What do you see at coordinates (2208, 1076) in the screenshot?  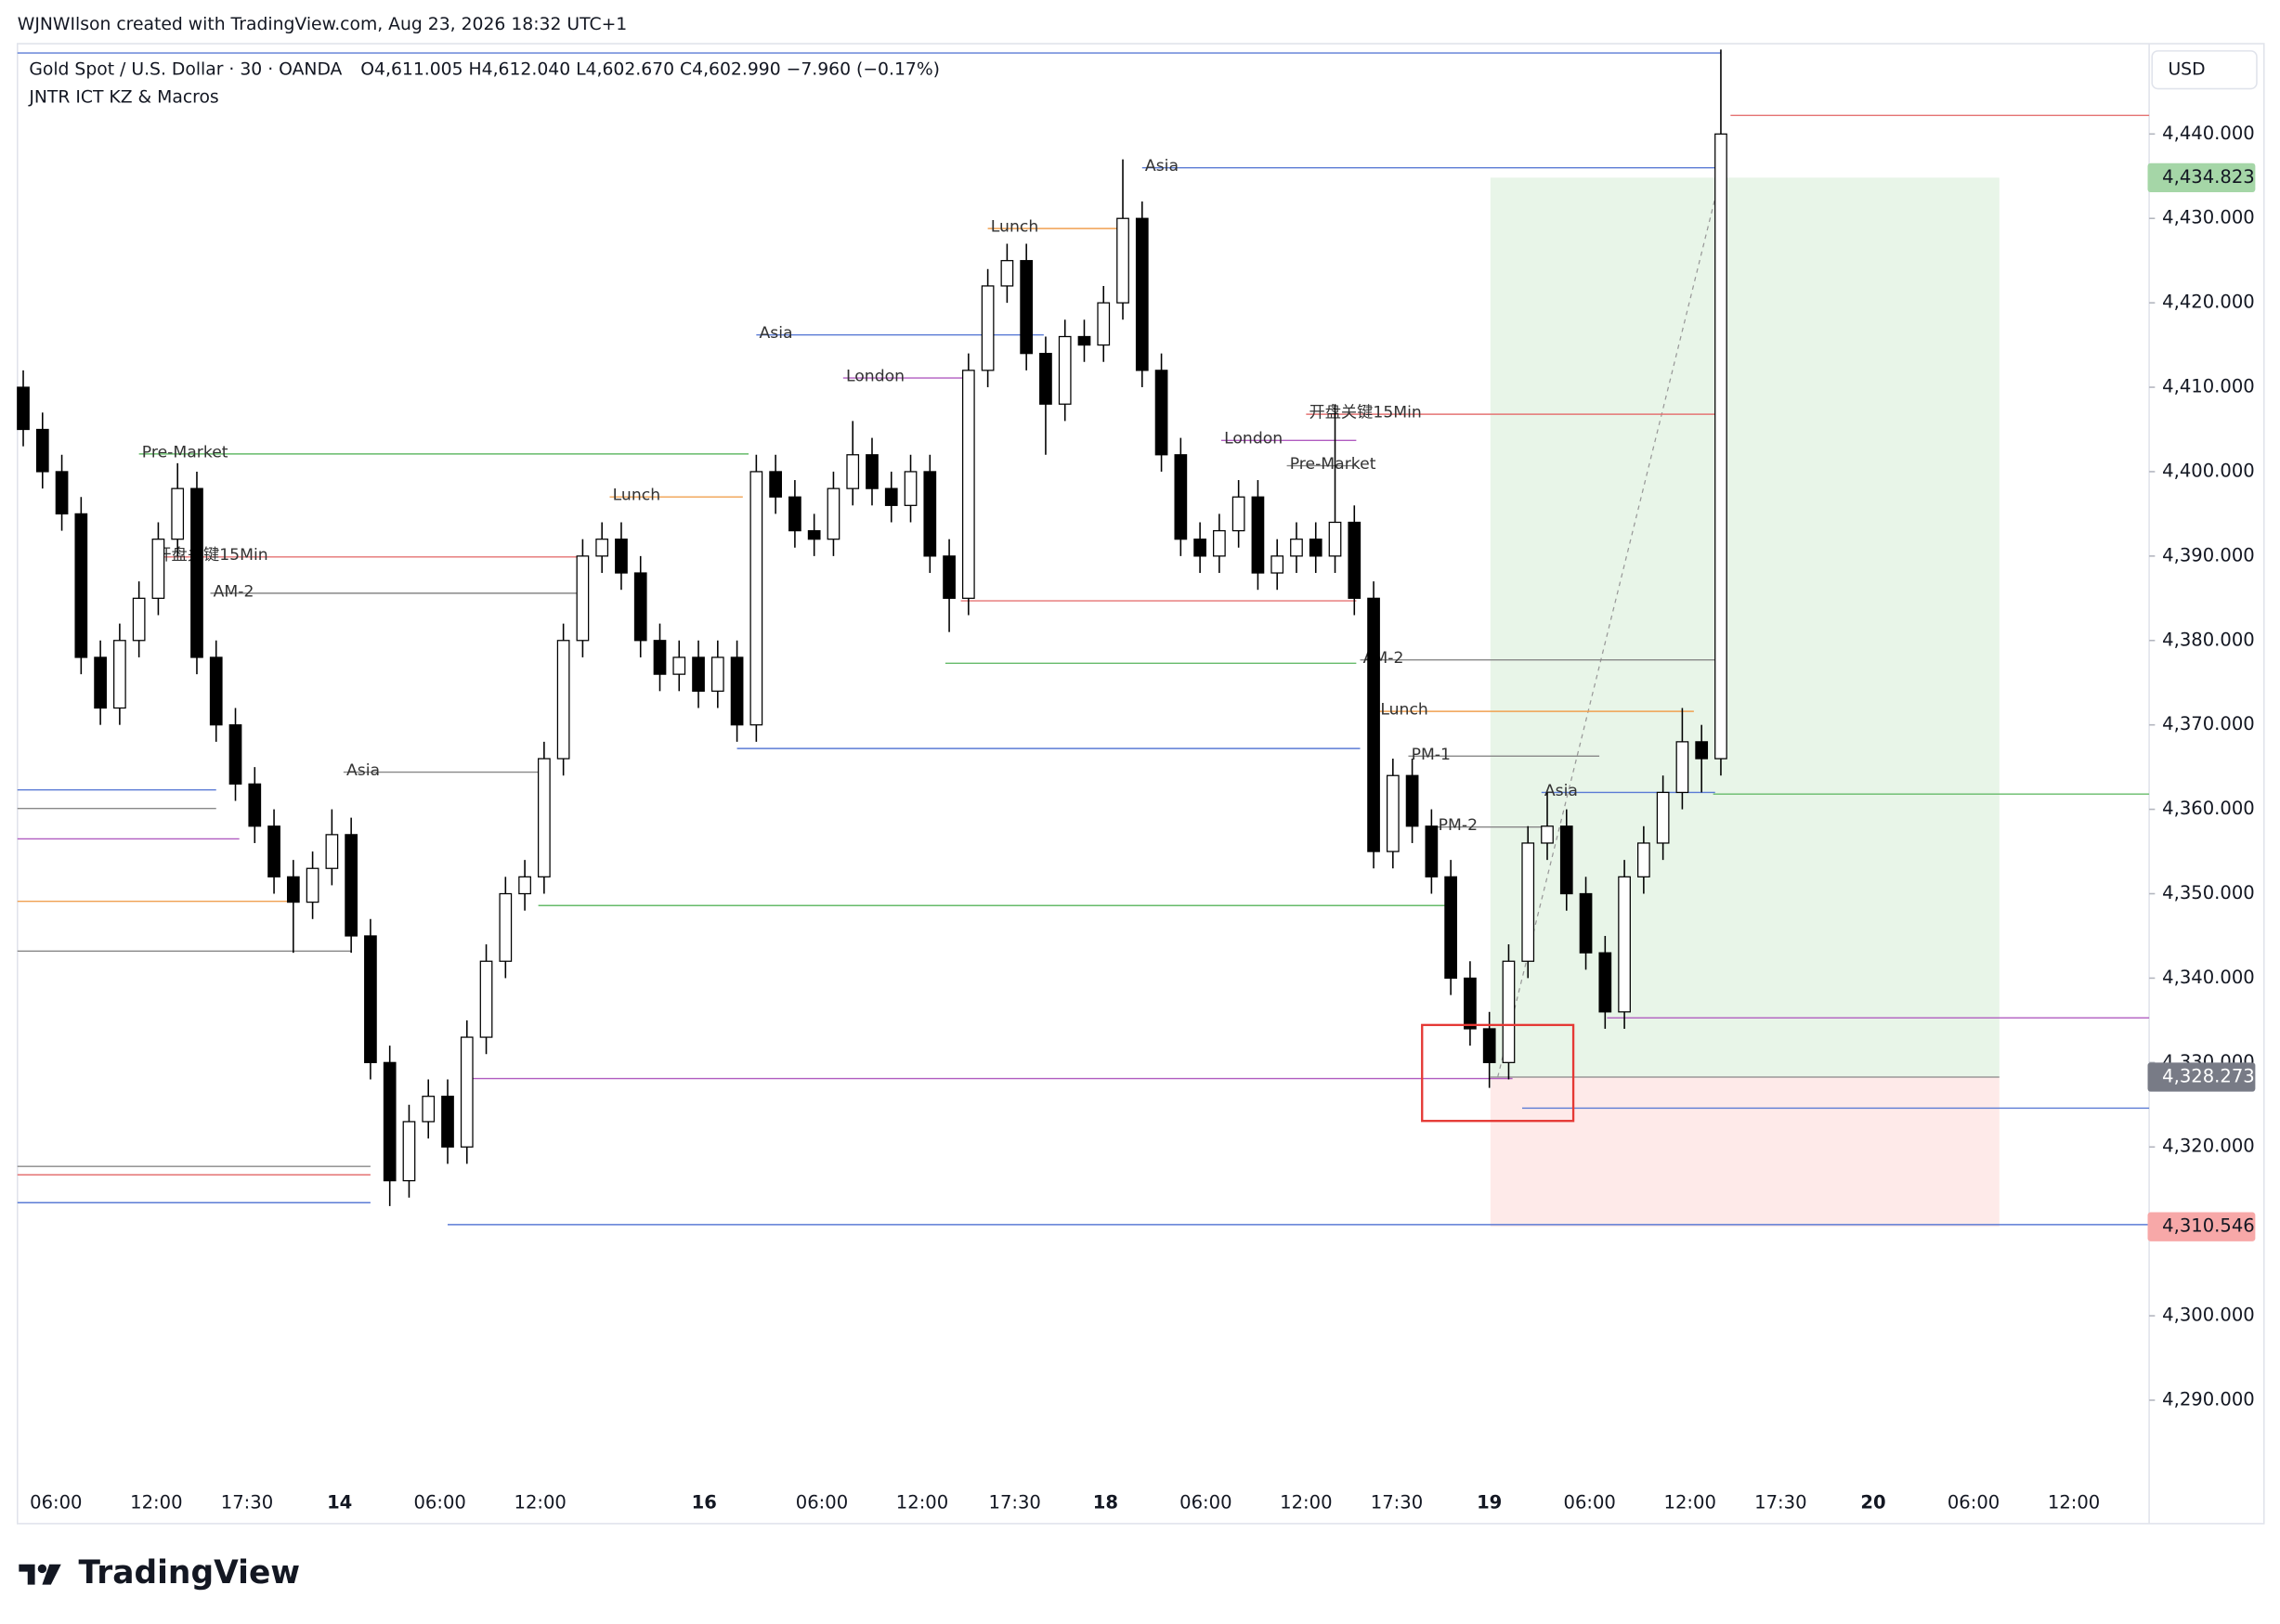 I see `price-badge-label: 4,328.273` at bounding box center [2208, 1076].